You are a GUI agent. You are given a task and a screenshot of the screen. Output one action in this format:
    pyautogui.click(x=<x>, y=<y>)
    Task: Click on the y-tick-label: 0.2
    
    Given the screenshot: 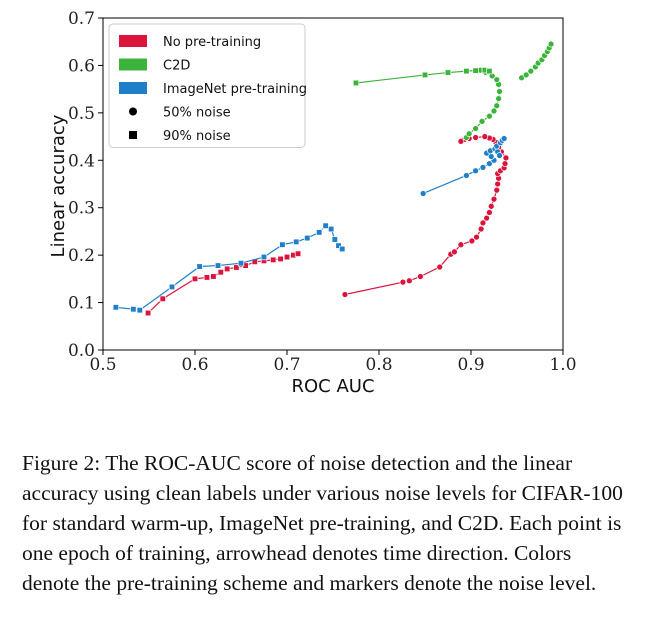 What is the action you would take?
    pyautogui.click(x=81, y=256)
    